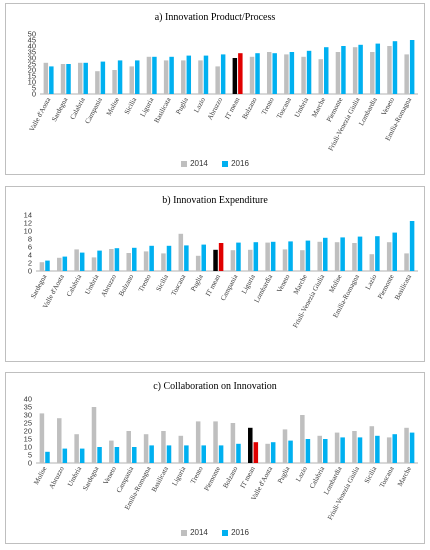  I want to click on legend-label-2016: 2016, so click(240, 532).